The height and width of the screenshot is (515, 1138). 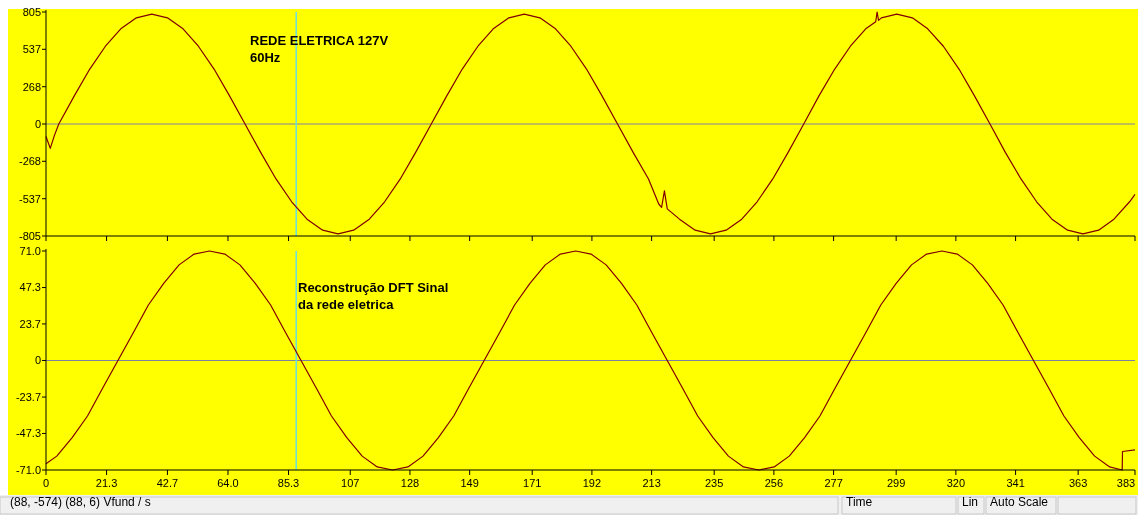 I want to click on x-tick-label: 320, so click(x=956, y=483).